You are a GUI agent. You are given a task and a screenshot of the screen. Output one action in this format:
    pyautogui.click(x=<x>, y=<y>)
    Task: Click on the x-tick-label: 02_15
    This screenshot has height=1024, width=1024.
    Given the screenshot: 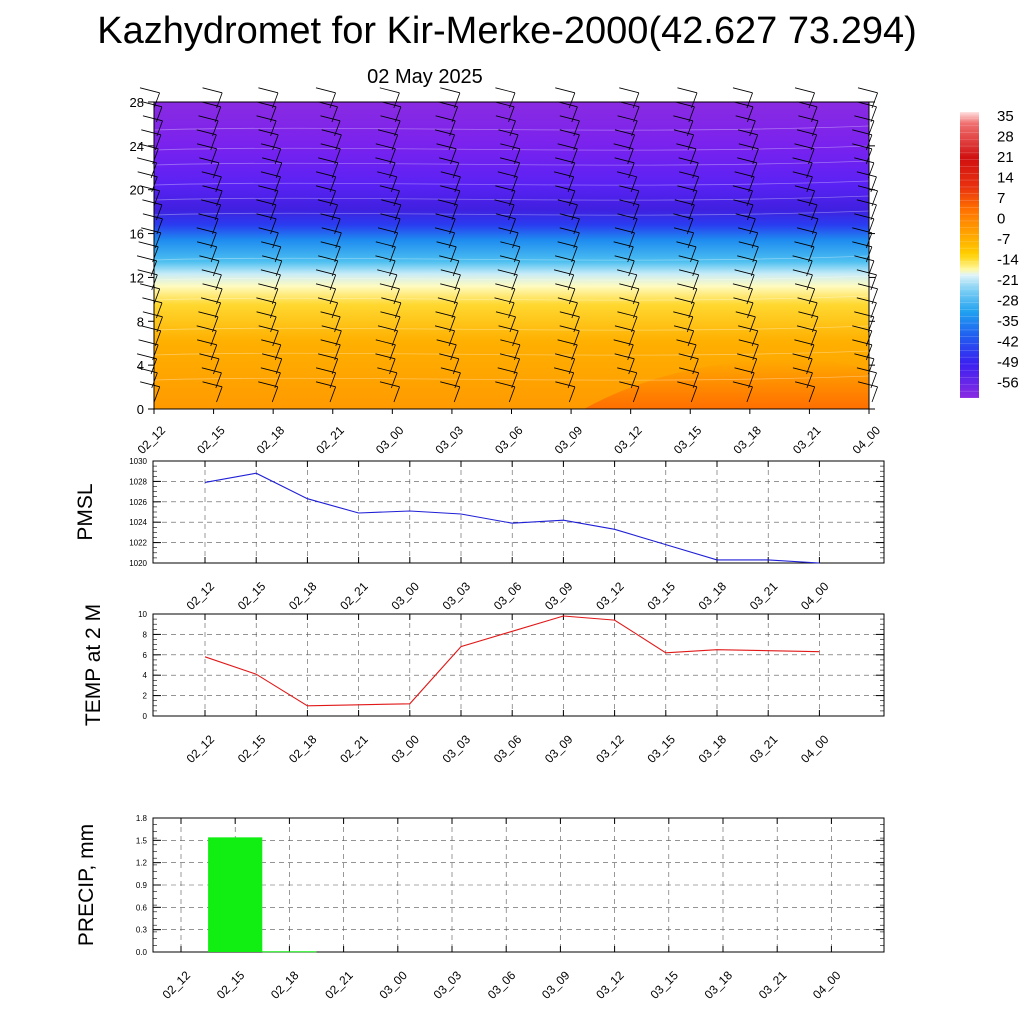 What is the action you would take?
    pyautogui.click(x=231, y=985)
    